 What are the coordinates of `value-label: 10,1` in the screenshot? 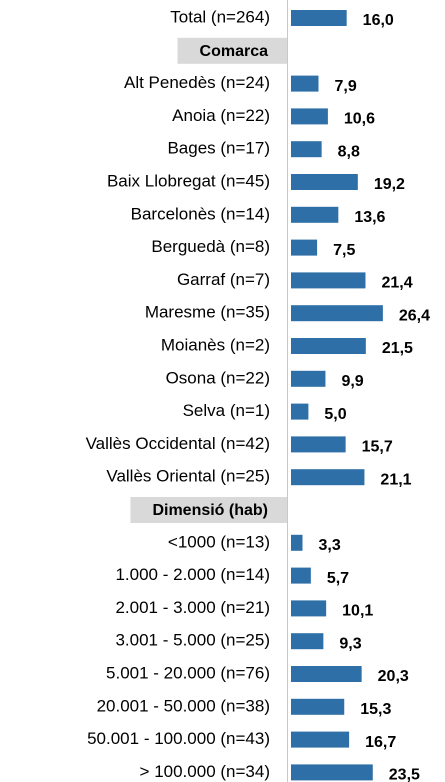 It's located at (357, 611).